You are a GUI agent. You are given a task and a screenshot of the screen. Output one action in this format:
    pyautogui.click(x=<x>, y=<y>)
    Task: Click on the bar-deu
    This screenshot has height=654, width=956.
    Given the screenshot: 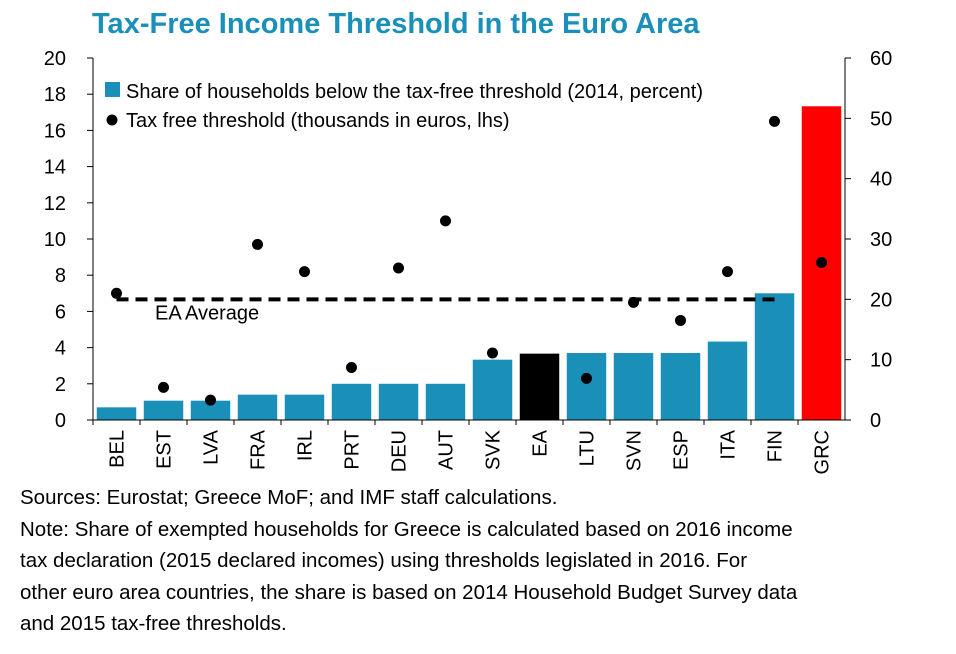 What is the action you would take?
    pyautogui.click(x=398, y=401)
    